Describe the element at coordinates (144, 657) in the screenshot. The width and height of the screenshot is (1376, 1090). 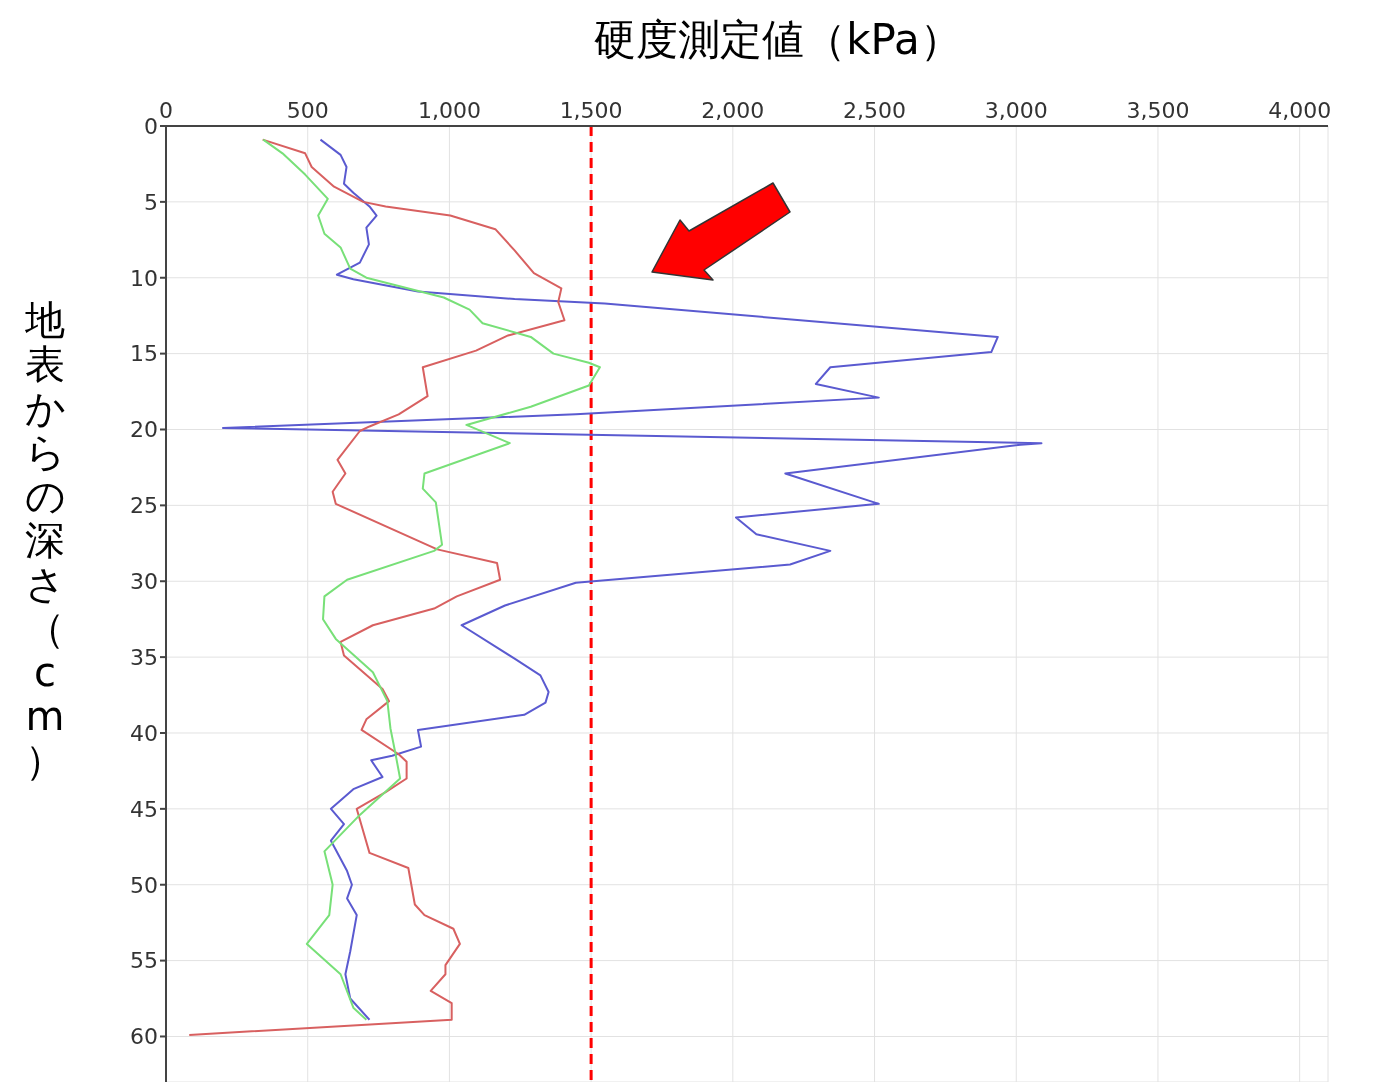
I see `y-tick-label: 35` at that location.